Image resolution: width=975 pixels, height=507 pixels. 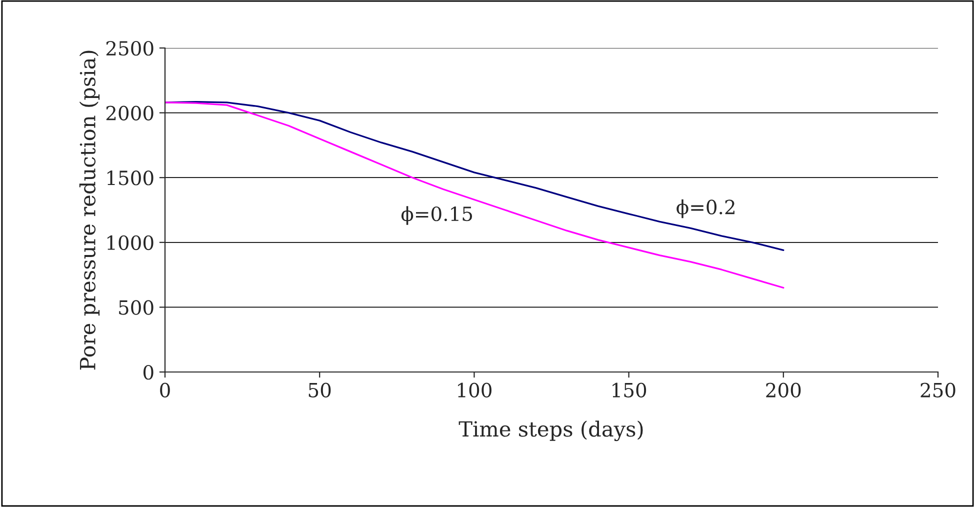 I want to click on y-tick-label: 500, so click(x=136, y=307).